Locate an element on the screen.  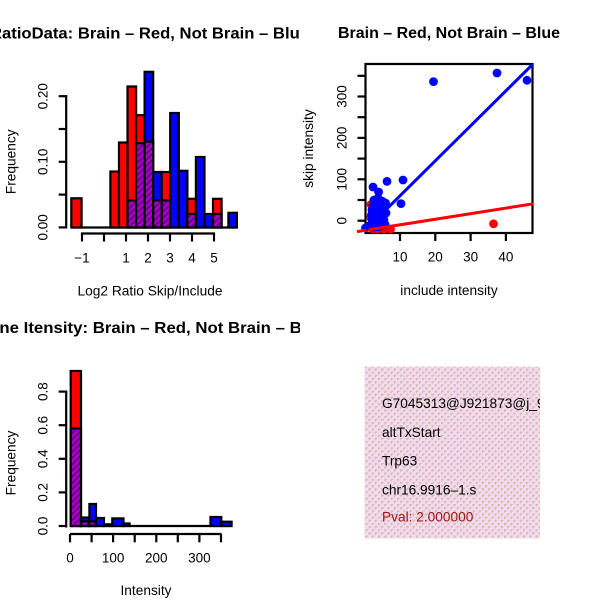
svg-text: −1 is located at coordinates (81, 258).